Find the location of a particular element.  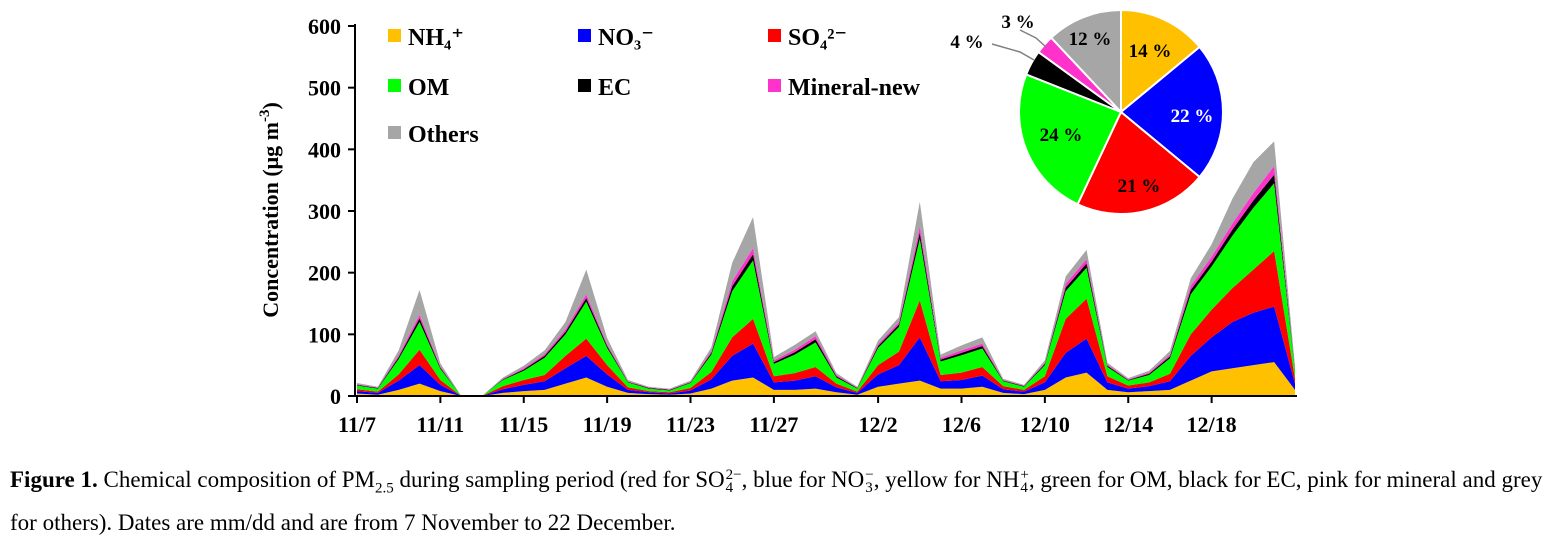

caption-no3-sub: 3 is located at coordinates (869, 487).